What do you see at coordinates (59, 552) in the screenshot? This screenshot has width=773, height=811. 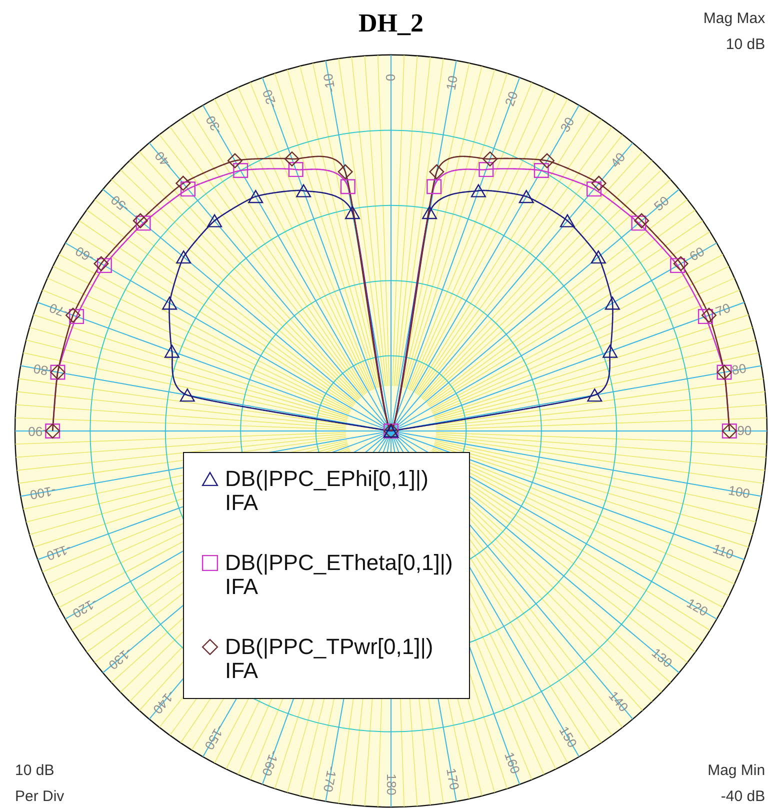 I see `spoke-label: -110` at bounding box center [59, 552].